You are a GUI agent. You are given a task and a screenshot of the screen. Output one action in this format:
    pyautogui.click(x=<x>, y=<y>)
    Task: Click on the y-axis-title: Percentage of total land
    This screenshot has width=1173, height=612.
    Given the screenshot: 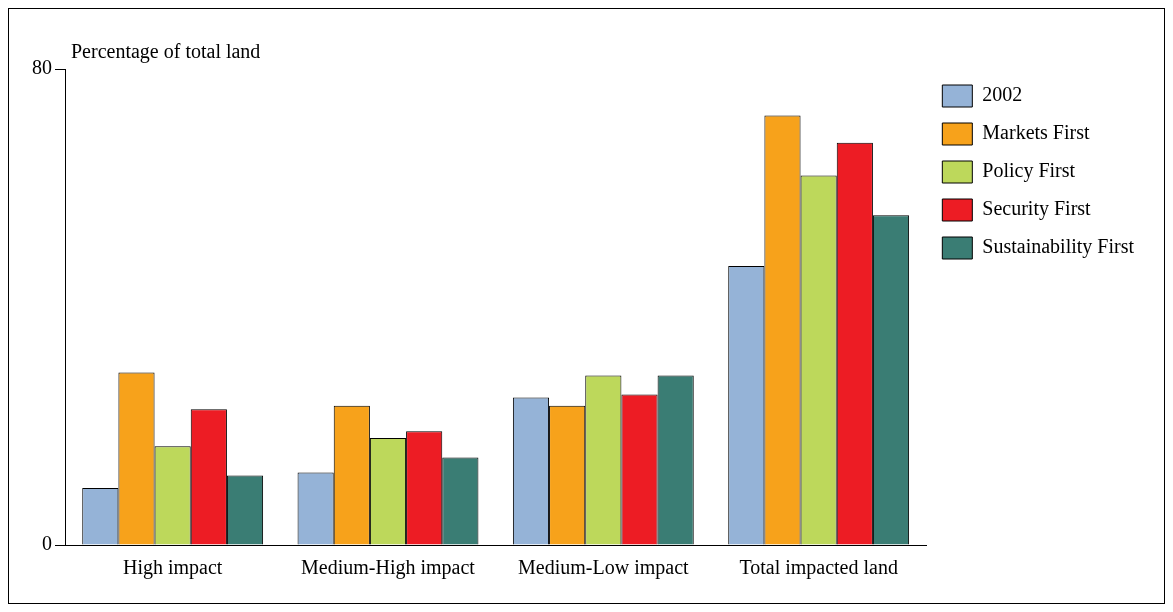 What is the action you would take?
    pyautogui.click(x=166, y=52)
    